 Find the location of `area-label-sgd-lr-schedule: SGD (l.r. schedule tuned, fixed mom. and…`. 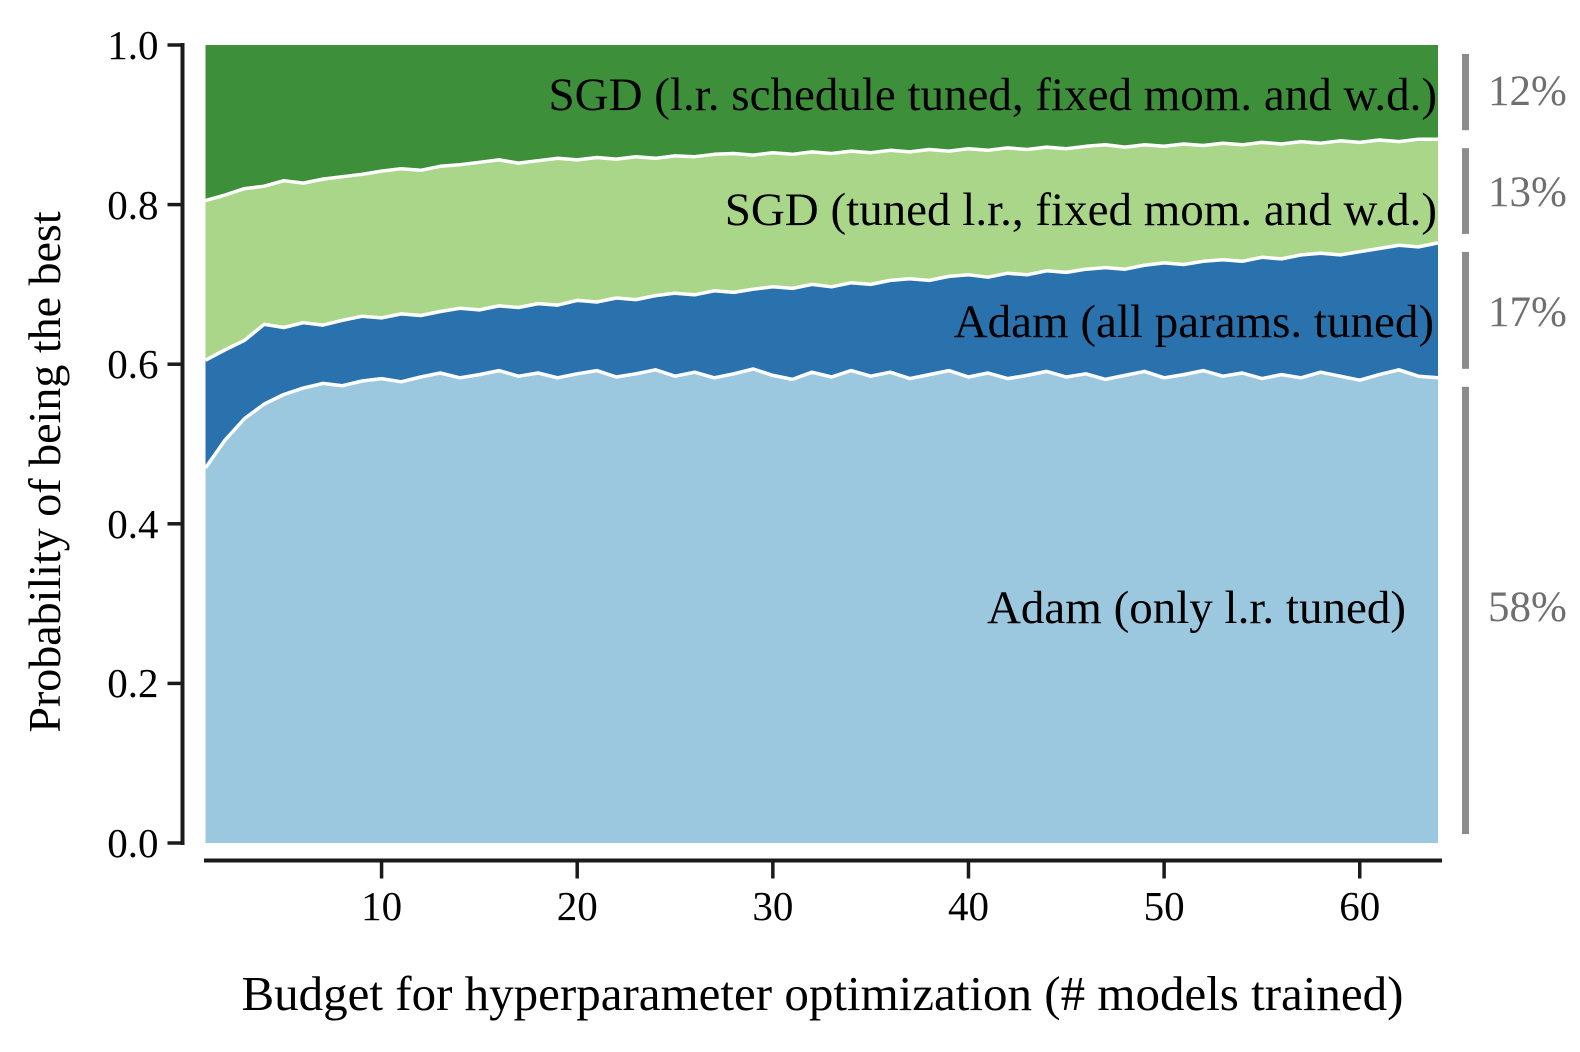

area-label-sgd-lr-schedule: SGD (l.r. schedule tuned, fixed mom. and… is located at coordinates (992, 95).